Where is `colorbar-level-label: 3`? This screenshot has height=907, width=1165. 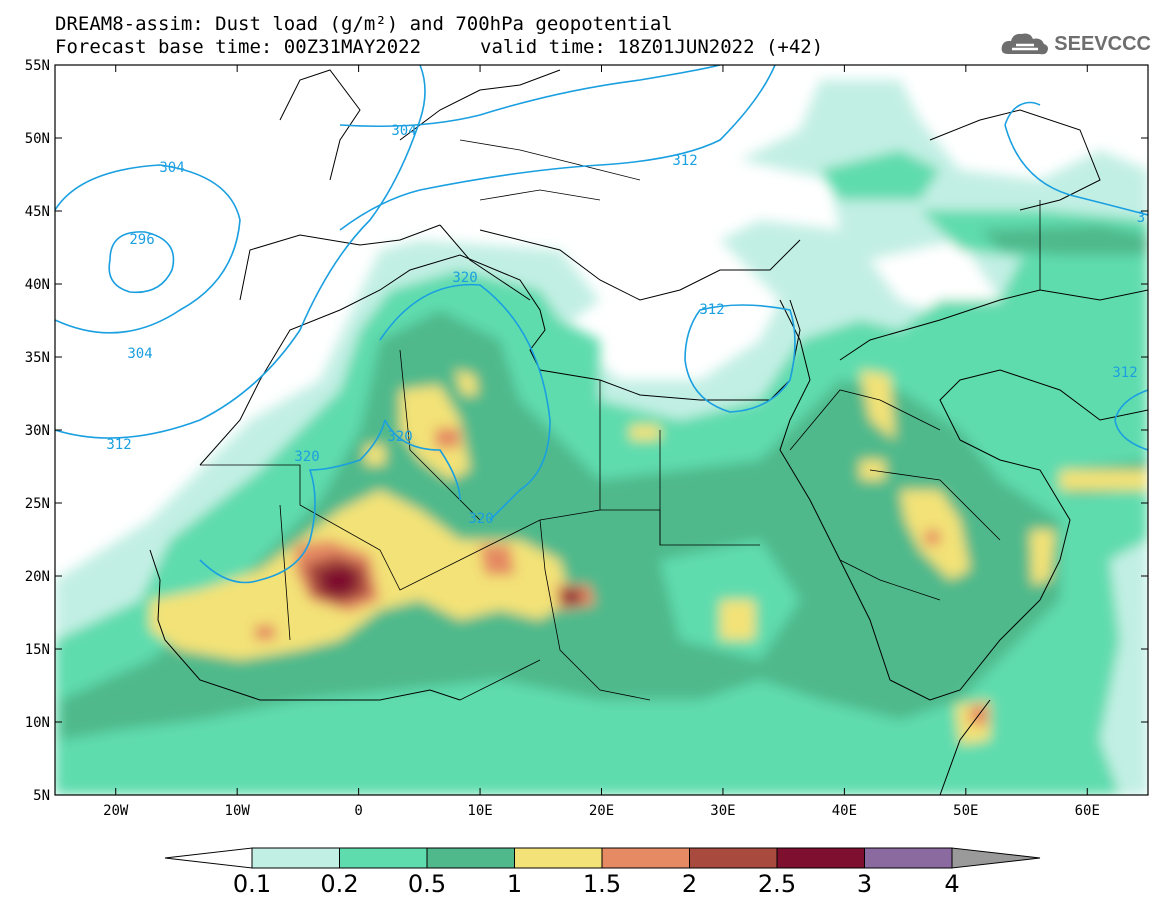 colorbar-level-label: 3 is located at coordinates (864, 884).